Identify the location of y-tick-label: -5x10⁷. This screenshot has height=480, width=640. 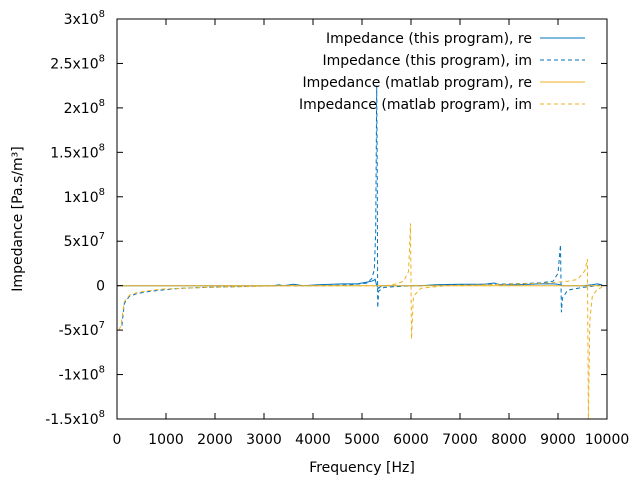
(82, 329).